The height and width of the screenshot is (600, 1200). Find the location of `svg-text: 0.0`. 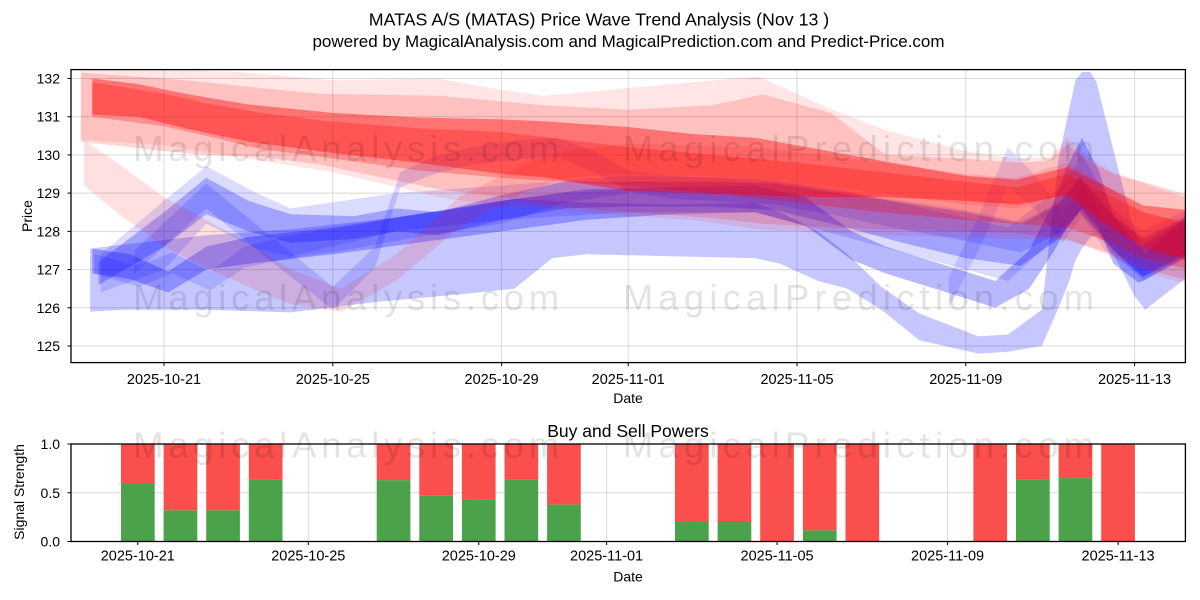

svg-text: 0.0 is located at coordinates (51, 542).